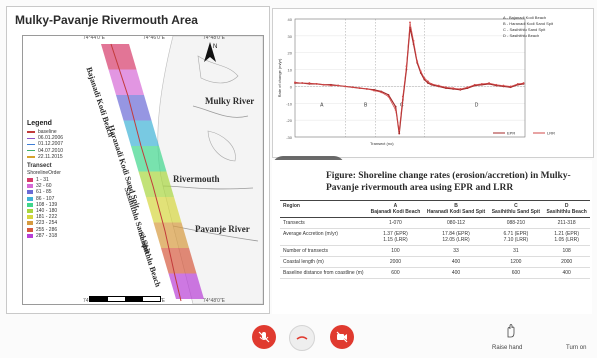  What do you see at coordinates (291, 206) in the screenshot?
I see `table-header-cell: Region` at bounding box center [291, 206].